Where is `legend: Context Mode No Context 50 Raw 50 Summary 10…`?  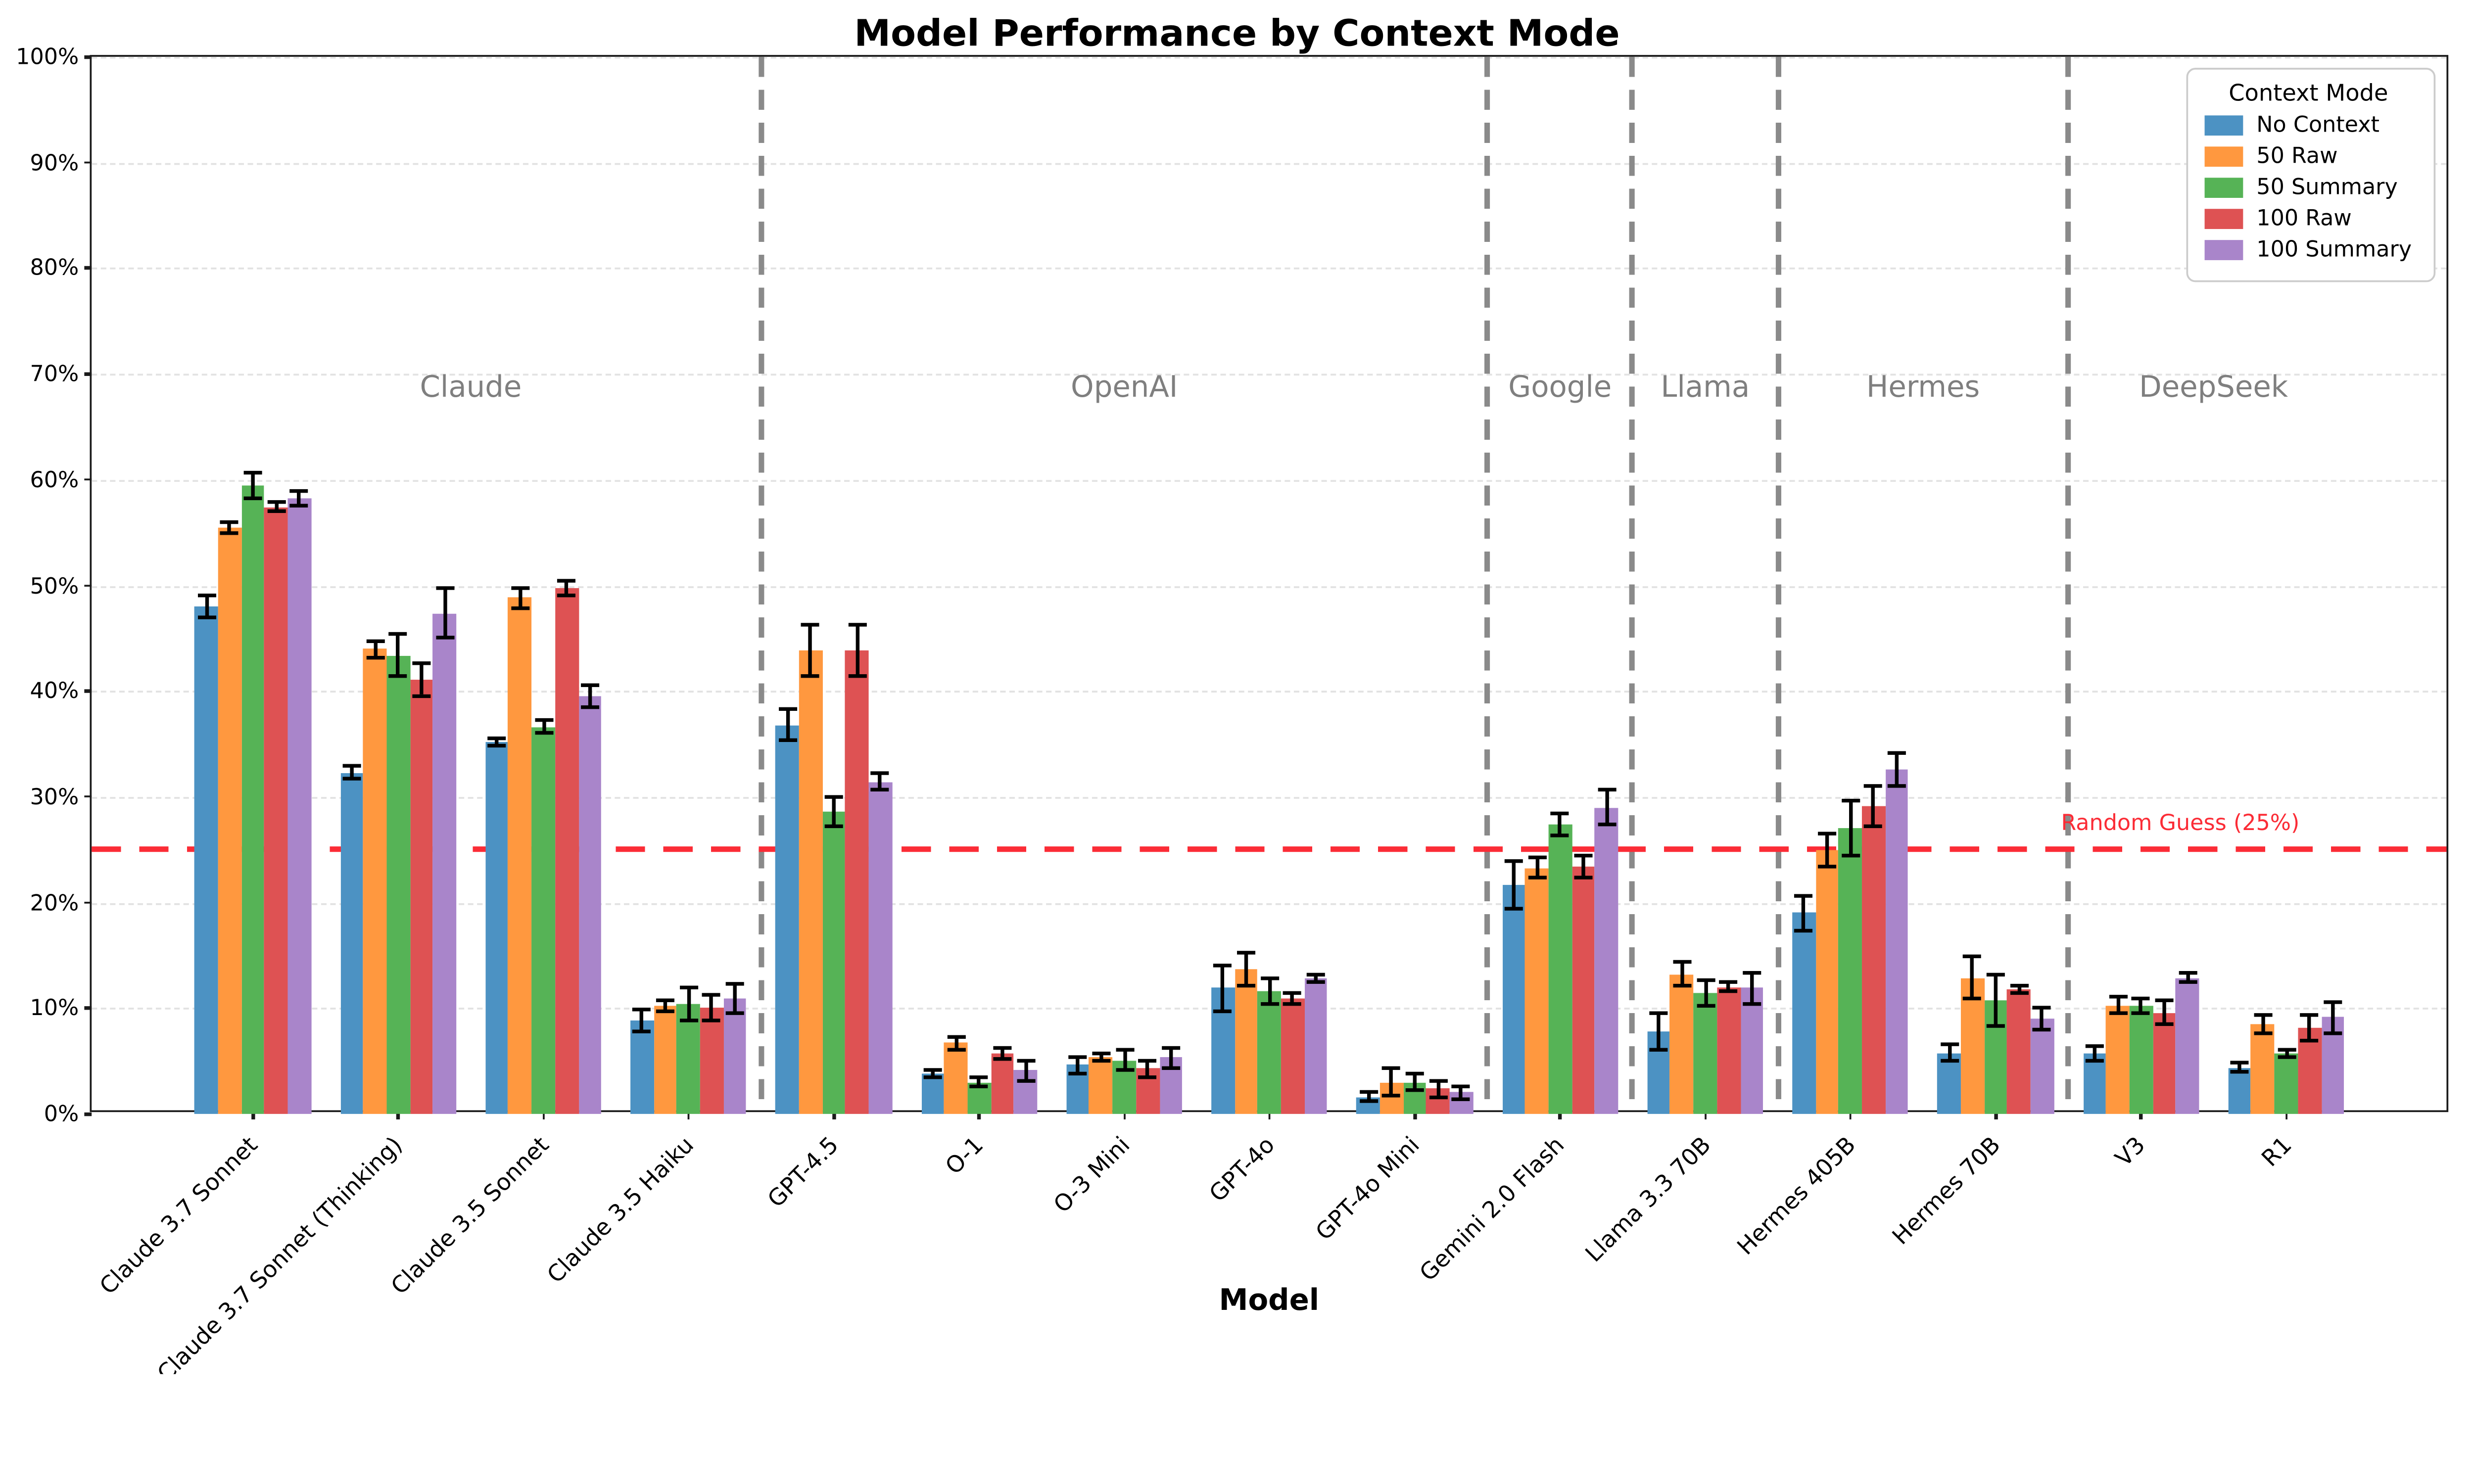 legend: Context Mode No Context 50 Raw 50 Summary 10… is located at coordinates (2312, 175).